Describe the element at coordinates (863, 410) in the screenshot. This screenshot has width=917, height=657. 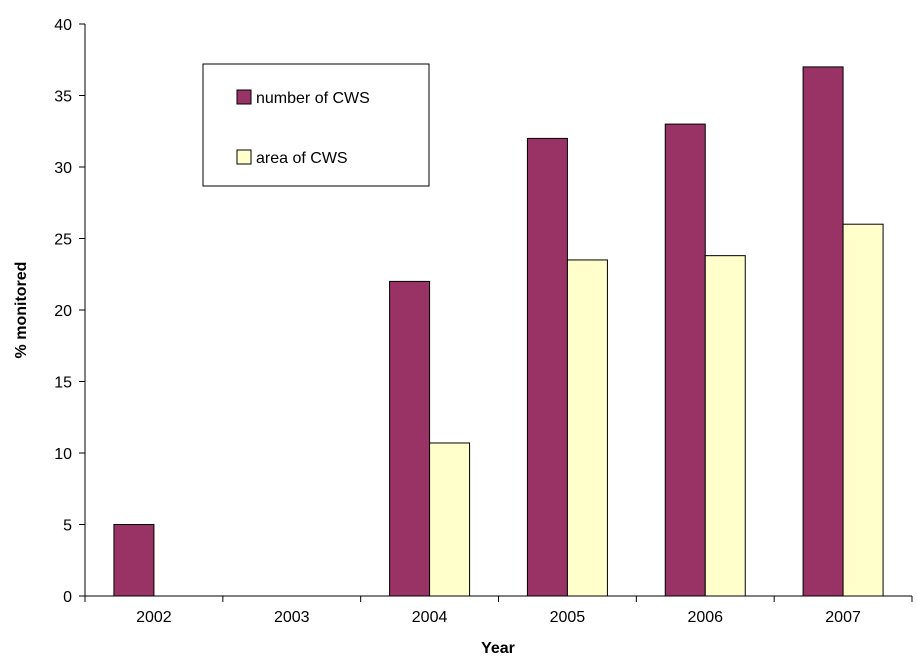
I see `bar-area-of-cws-2007` at that location.